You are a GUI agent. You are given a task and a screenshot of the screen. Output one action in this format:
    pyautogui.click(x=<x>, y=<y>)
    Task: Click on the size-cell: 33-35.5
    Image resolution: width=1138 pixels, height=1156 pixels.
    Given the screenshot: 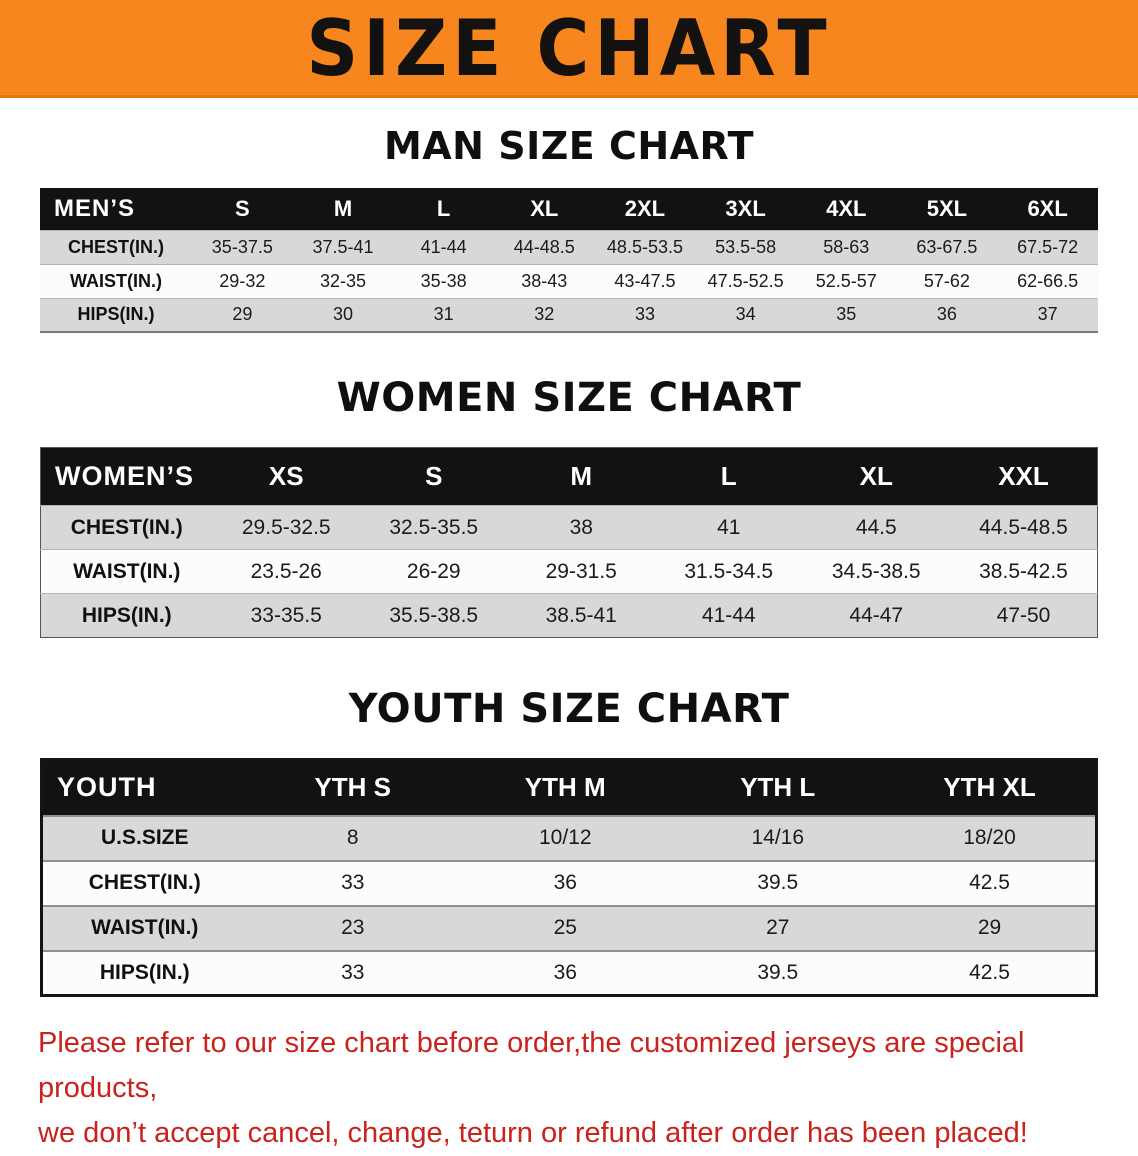 What is the action you would take?
    pyautogui.click(x=286, y=615)
    